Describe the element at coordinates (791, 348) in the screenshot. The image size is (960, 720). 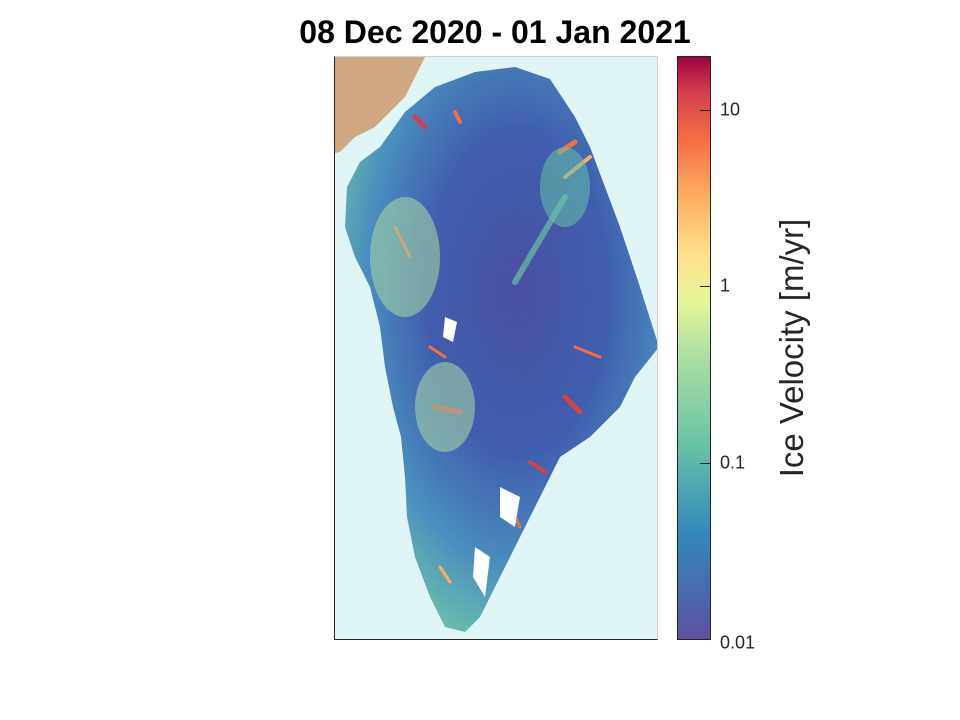
I see `colorbar-label: Ice Velocity [m/yr]` at that location.